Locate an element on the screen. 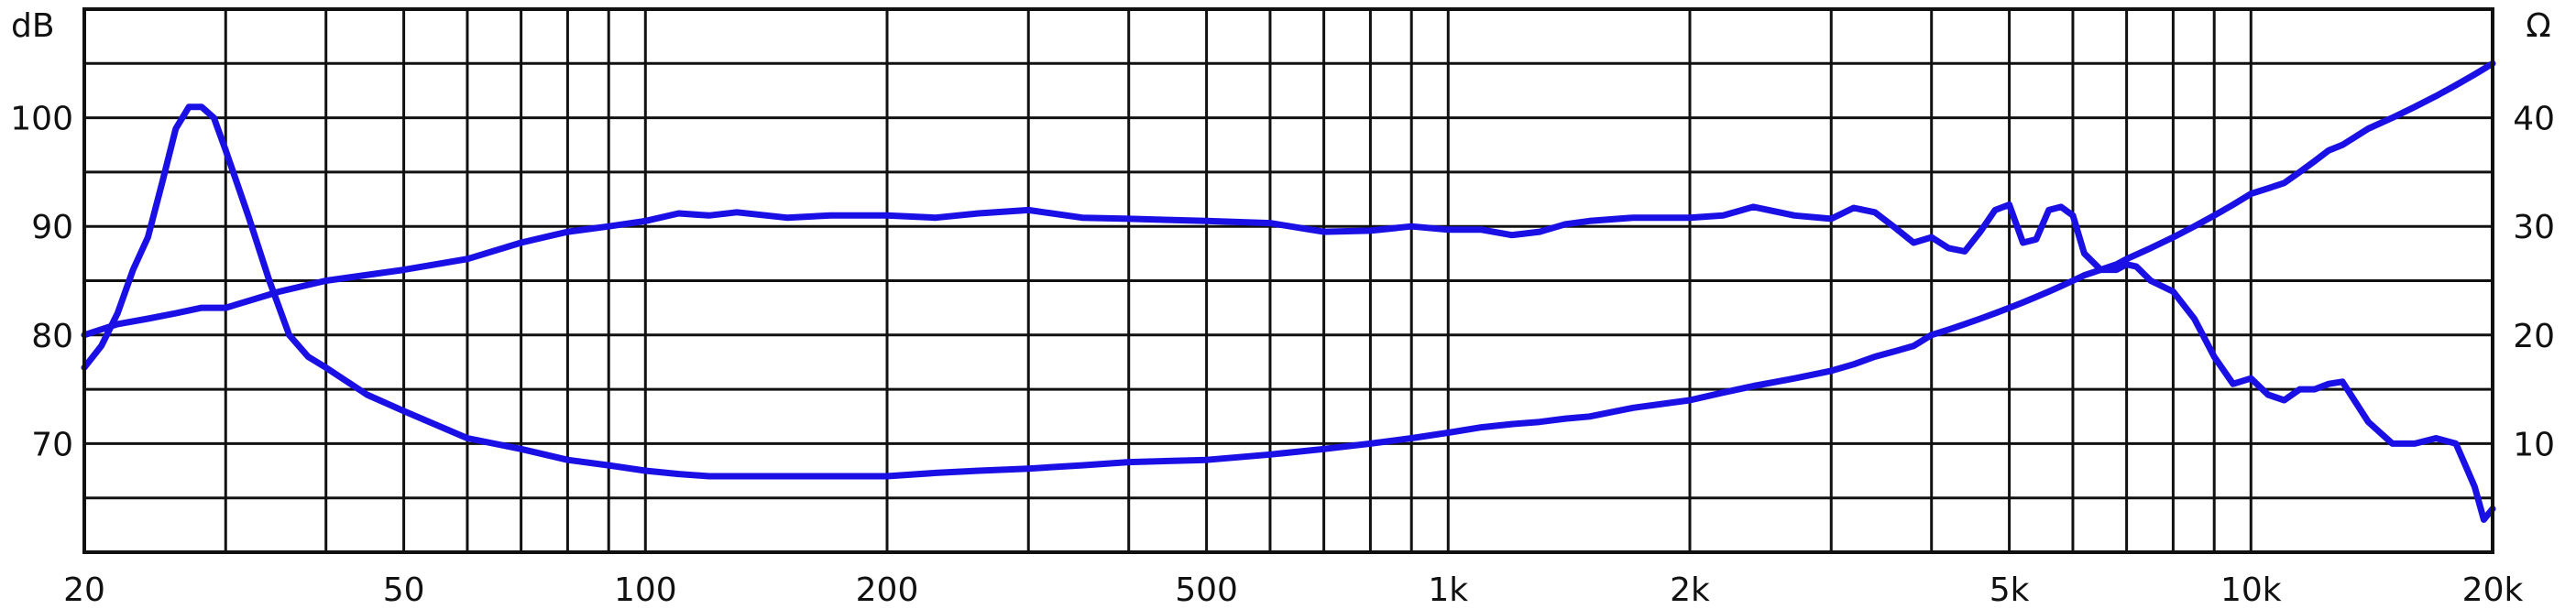 This screenshot has width=2576, height=609. y-right-tick-label: 20 is located at coordinates (2534, 336).